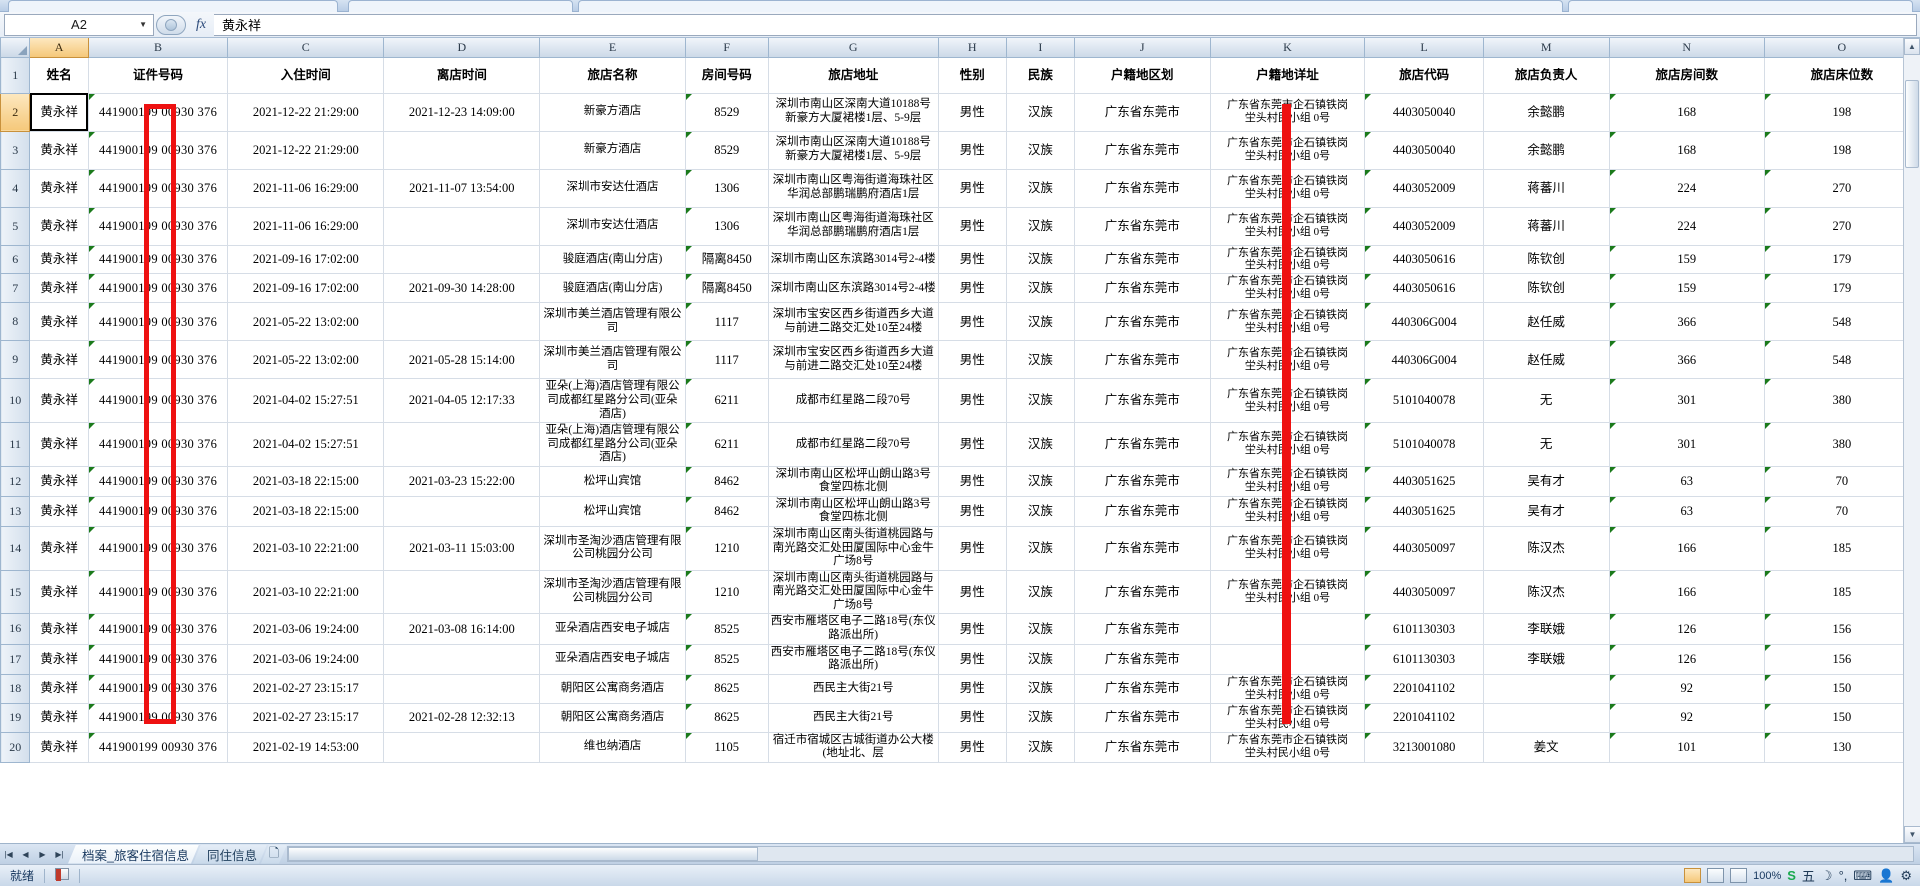  Describe the element at coordinates (462, 659) in the screenshot. I see `cell-D17` at that location.